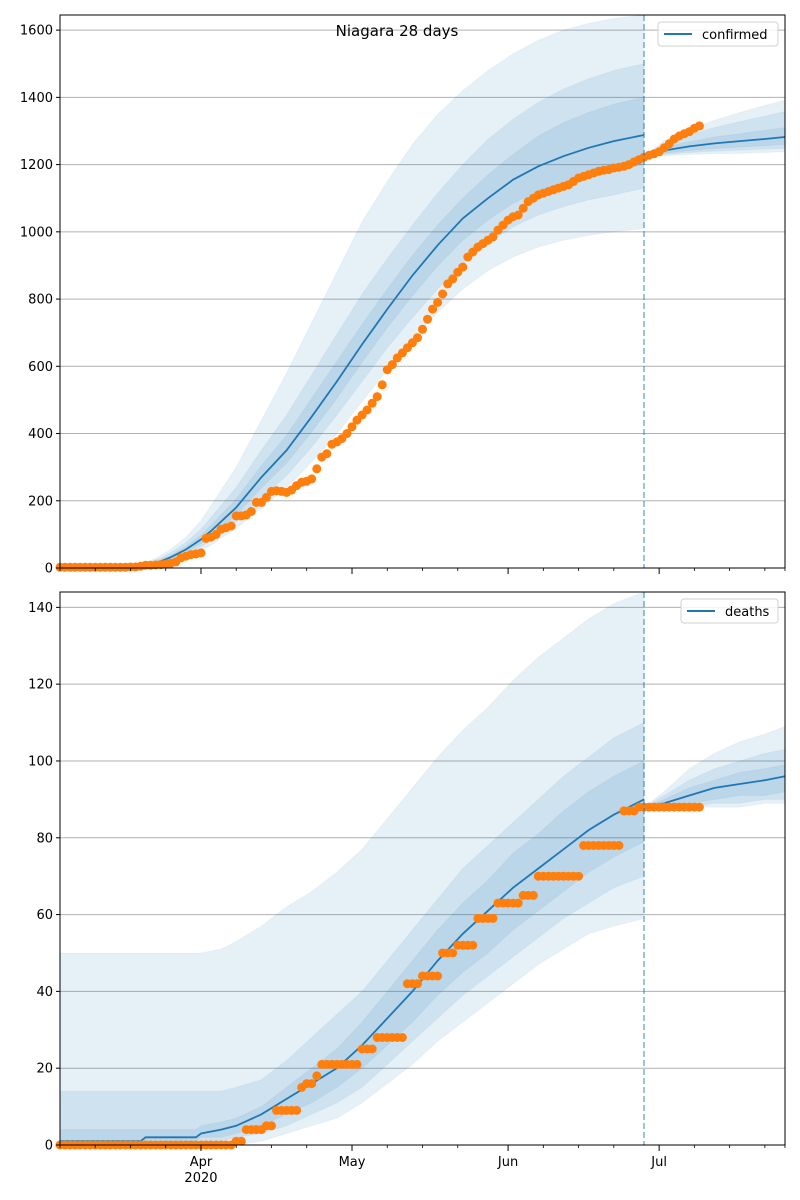  What do you see at coordinates (397, 31) in the screenshot?
I see `chart-title: Niagara 28 days` at bounding box center [397, 31].